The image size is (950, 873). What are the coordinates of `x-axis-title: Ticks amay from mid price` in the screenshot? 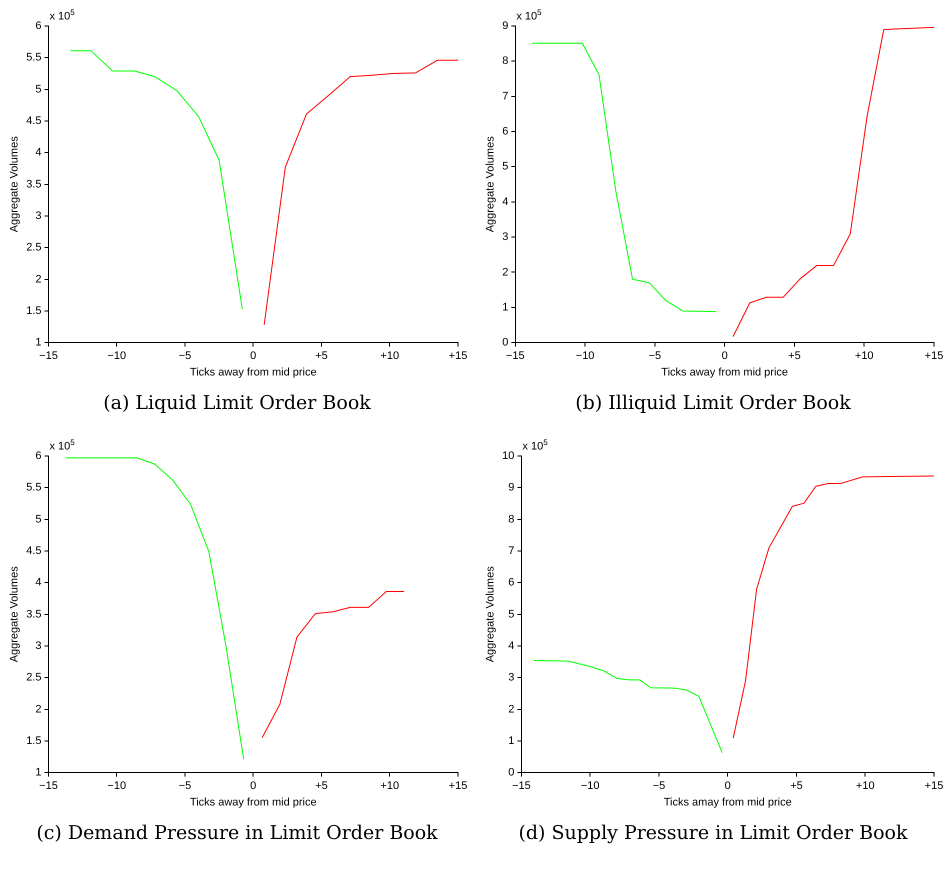 It's located at (728, 802).